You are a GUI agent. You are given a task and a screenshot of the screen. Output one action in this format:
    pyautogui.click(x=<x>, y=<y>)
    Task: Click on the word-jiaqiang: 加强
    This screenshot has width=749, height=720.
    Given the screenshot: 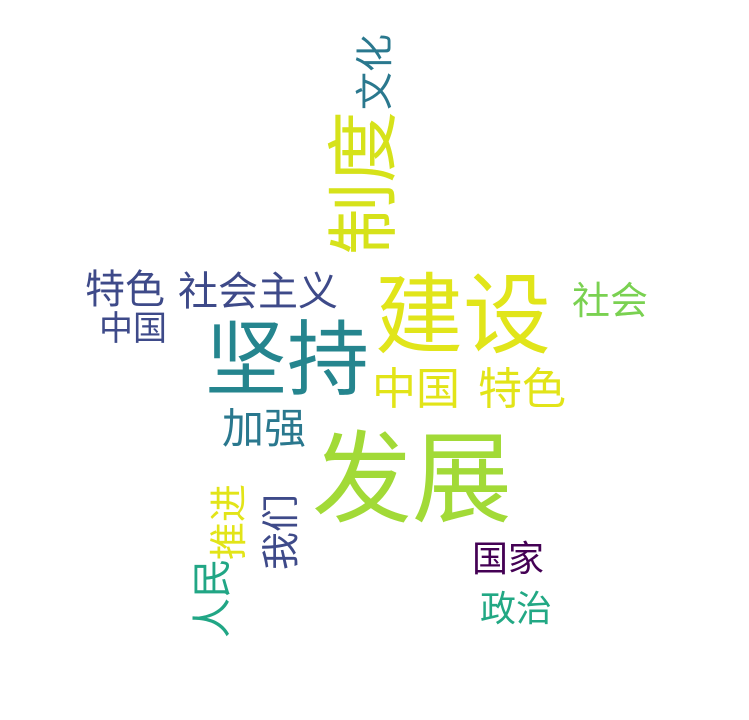 What is the action you would take?
    pyautogui.click(x=264, y=428)
    